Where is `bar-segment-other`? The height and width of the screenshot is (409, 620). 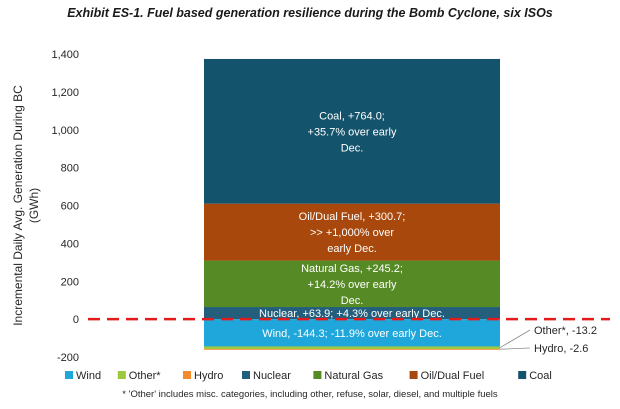 bar-segment-other is located at coordinates (352, 347).